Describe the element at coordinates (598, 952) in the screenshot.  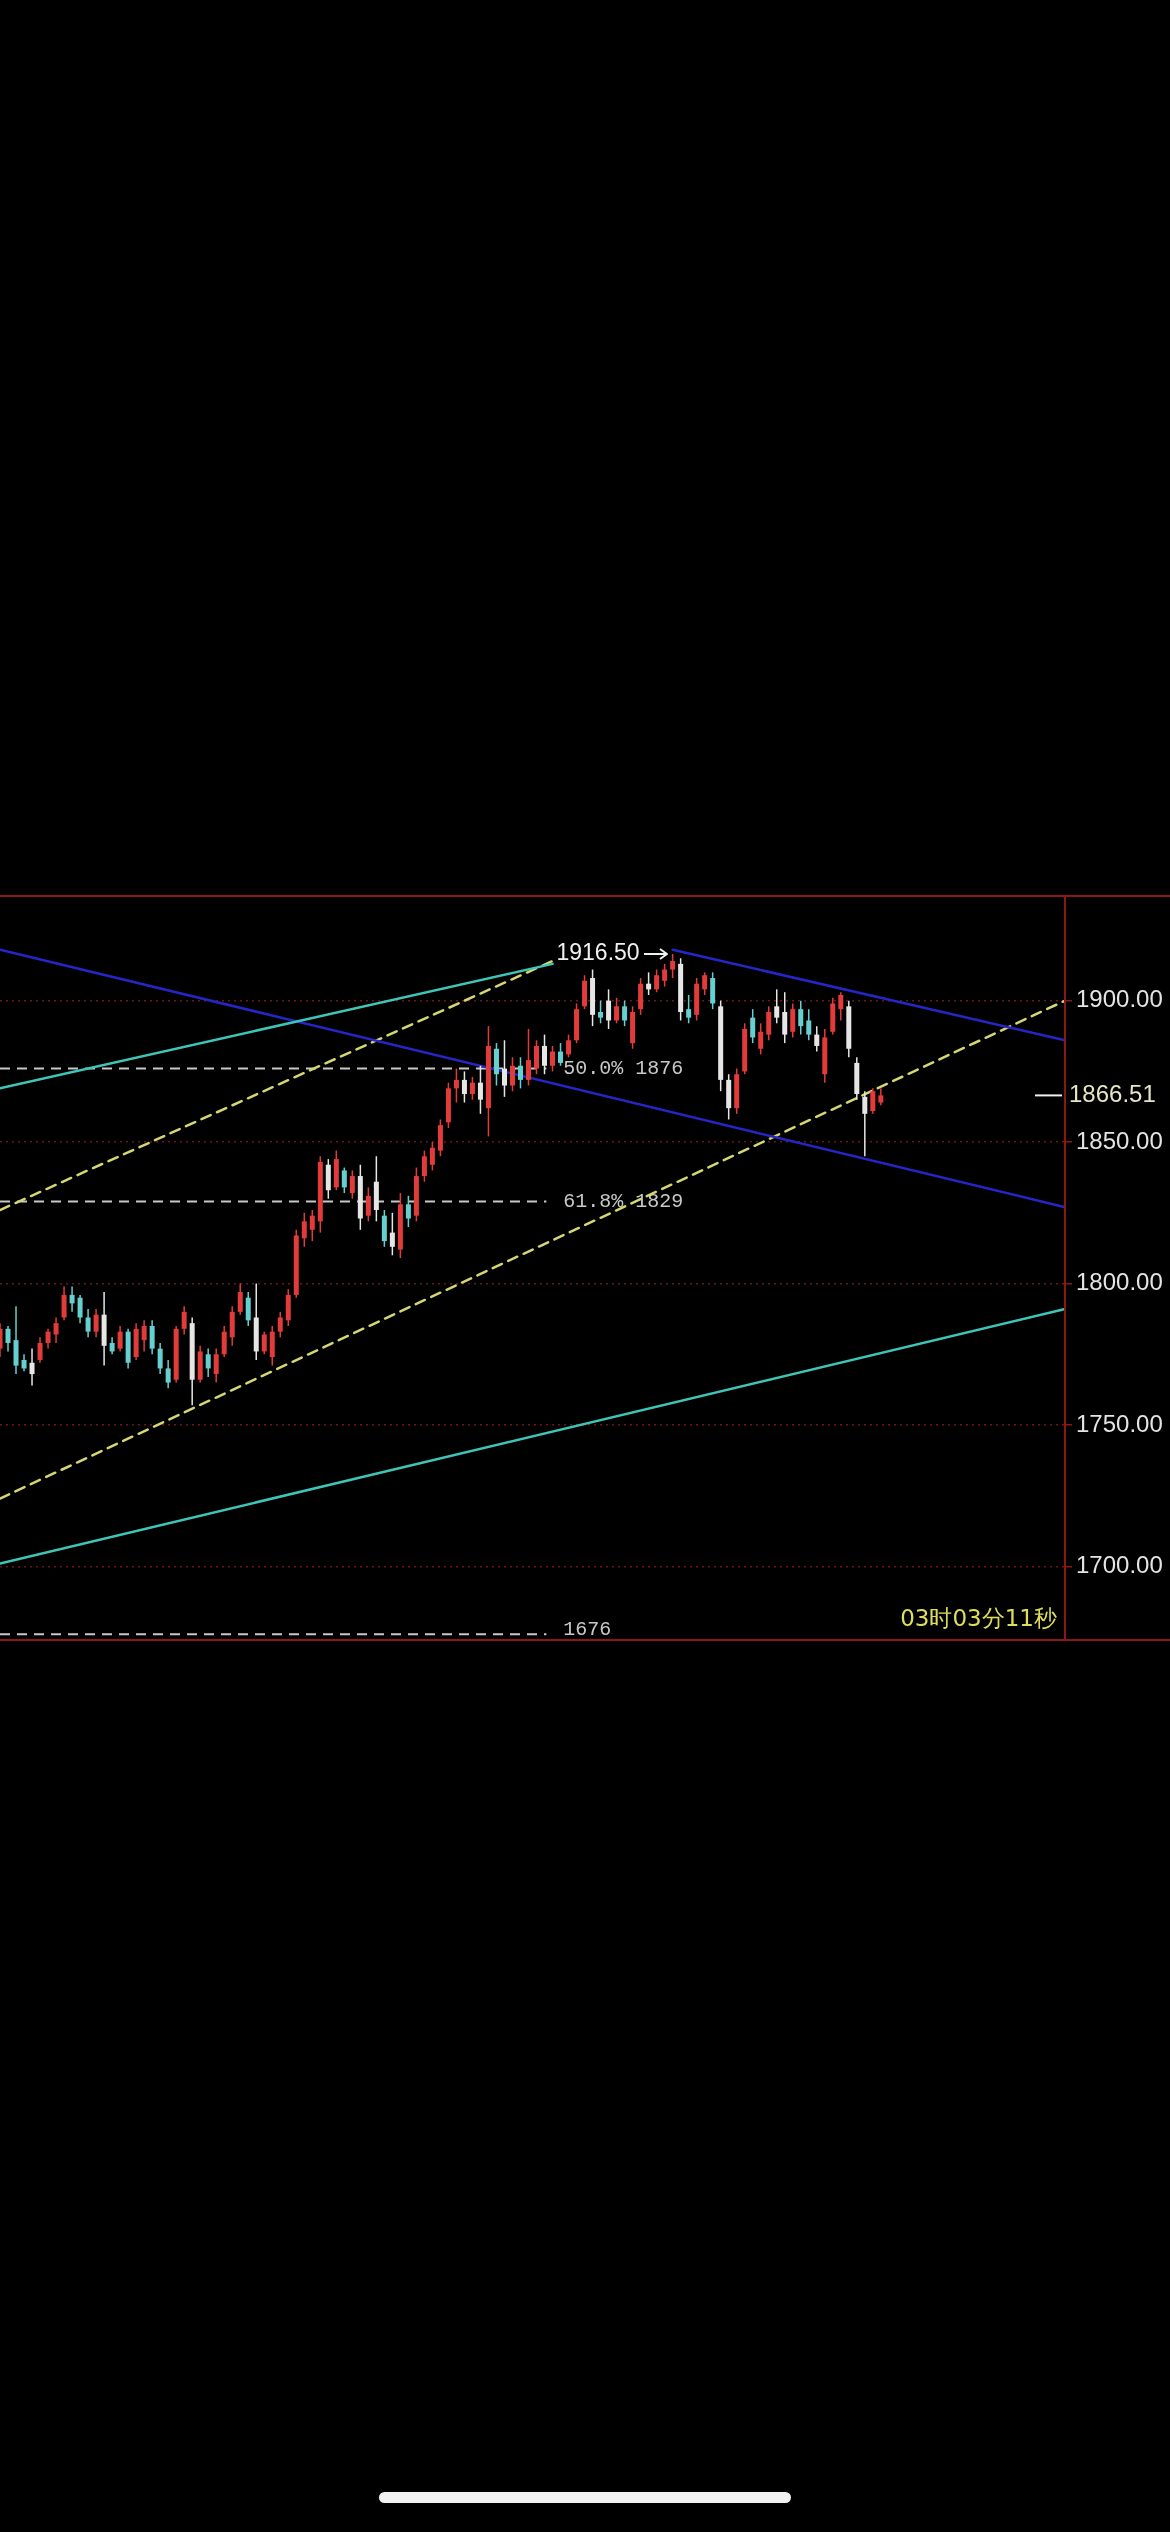
I see `annotation: 1916.50` at that location.